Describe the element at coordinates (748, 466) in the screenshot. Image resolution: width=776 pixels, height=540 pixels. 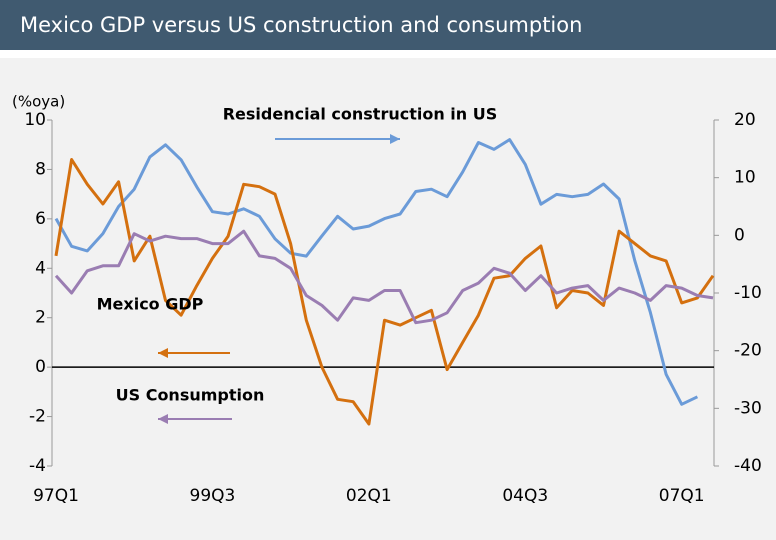
I see `y2-tick-label: -40` at that location.